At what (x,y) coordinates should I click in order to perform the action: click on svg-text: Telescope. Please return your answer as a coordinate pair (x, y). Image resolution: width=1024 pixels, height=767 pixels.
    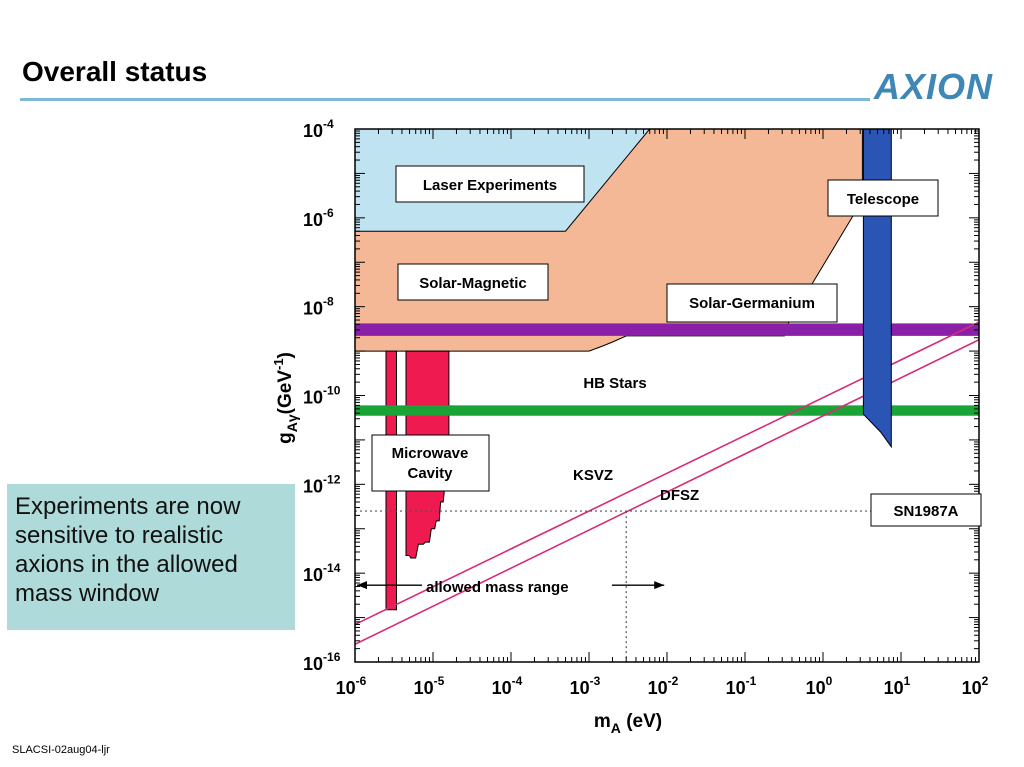
    Looking at the image, I should click on (883, 199).